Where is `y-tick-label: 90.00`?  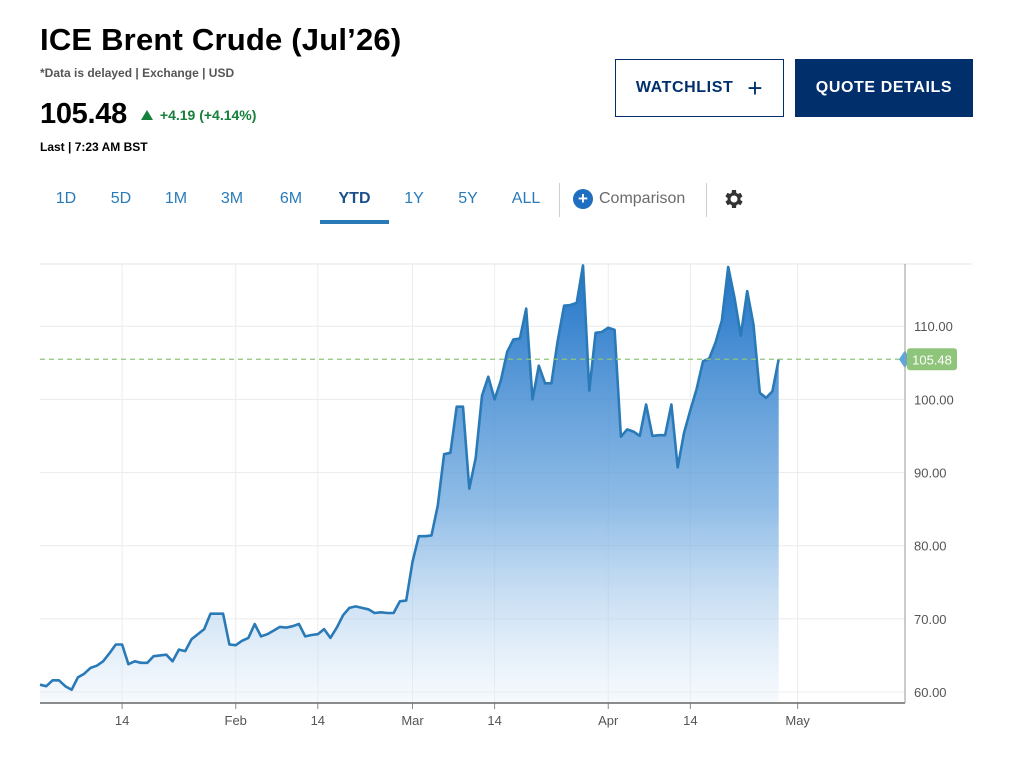
y-tick-label: 90.00 is located at coordinates (930, 473).